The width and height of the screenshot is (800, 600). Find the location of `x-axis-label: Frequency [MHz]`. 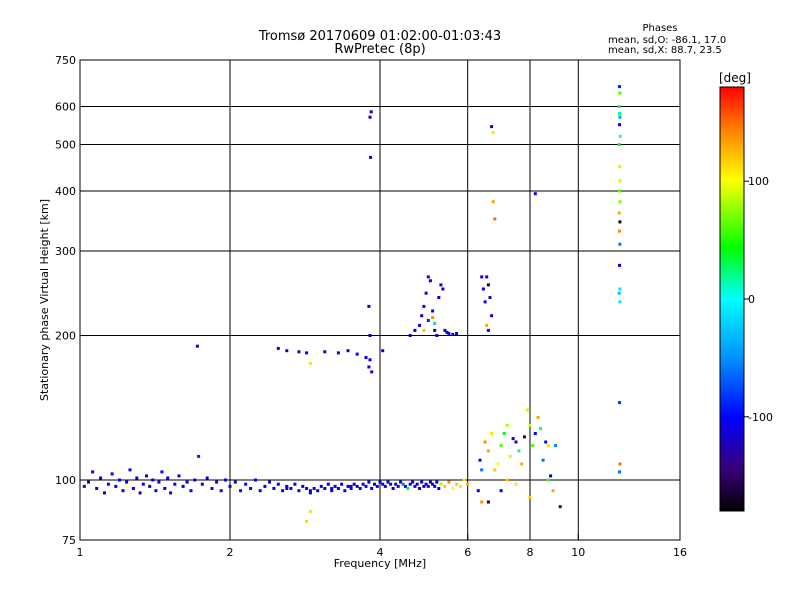

x-axis-label: Frequency [MHz] is located at coordinates (380, 563).